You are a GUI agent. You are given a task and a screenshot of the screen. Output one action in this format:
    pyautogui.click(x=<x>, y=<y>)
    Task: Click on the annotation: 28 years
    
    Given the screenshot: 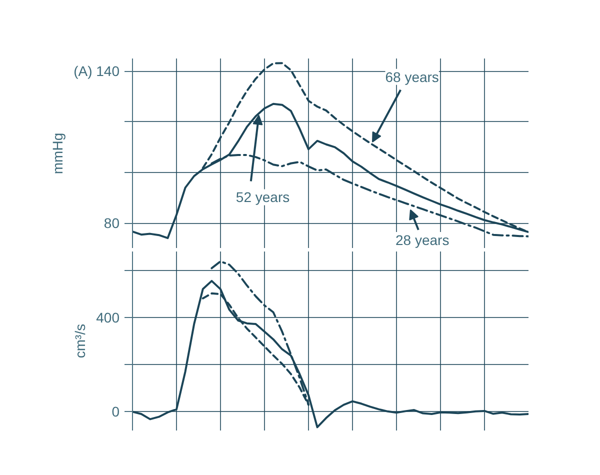 What is the action you would take?
    pyautogui.click(x=423, y=240)
    